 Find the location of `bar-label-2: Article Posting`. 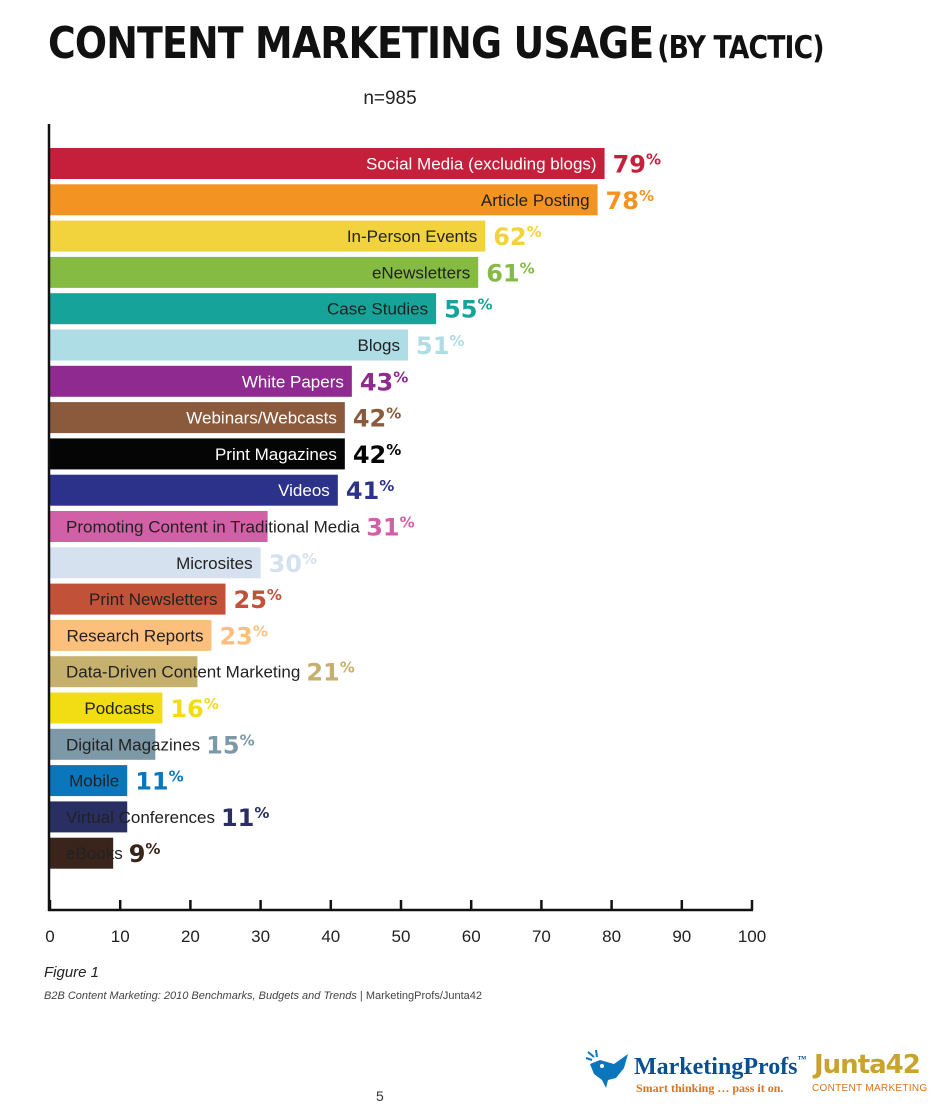

bar-label-2: Article Posting is located at coordinates (535, 200).